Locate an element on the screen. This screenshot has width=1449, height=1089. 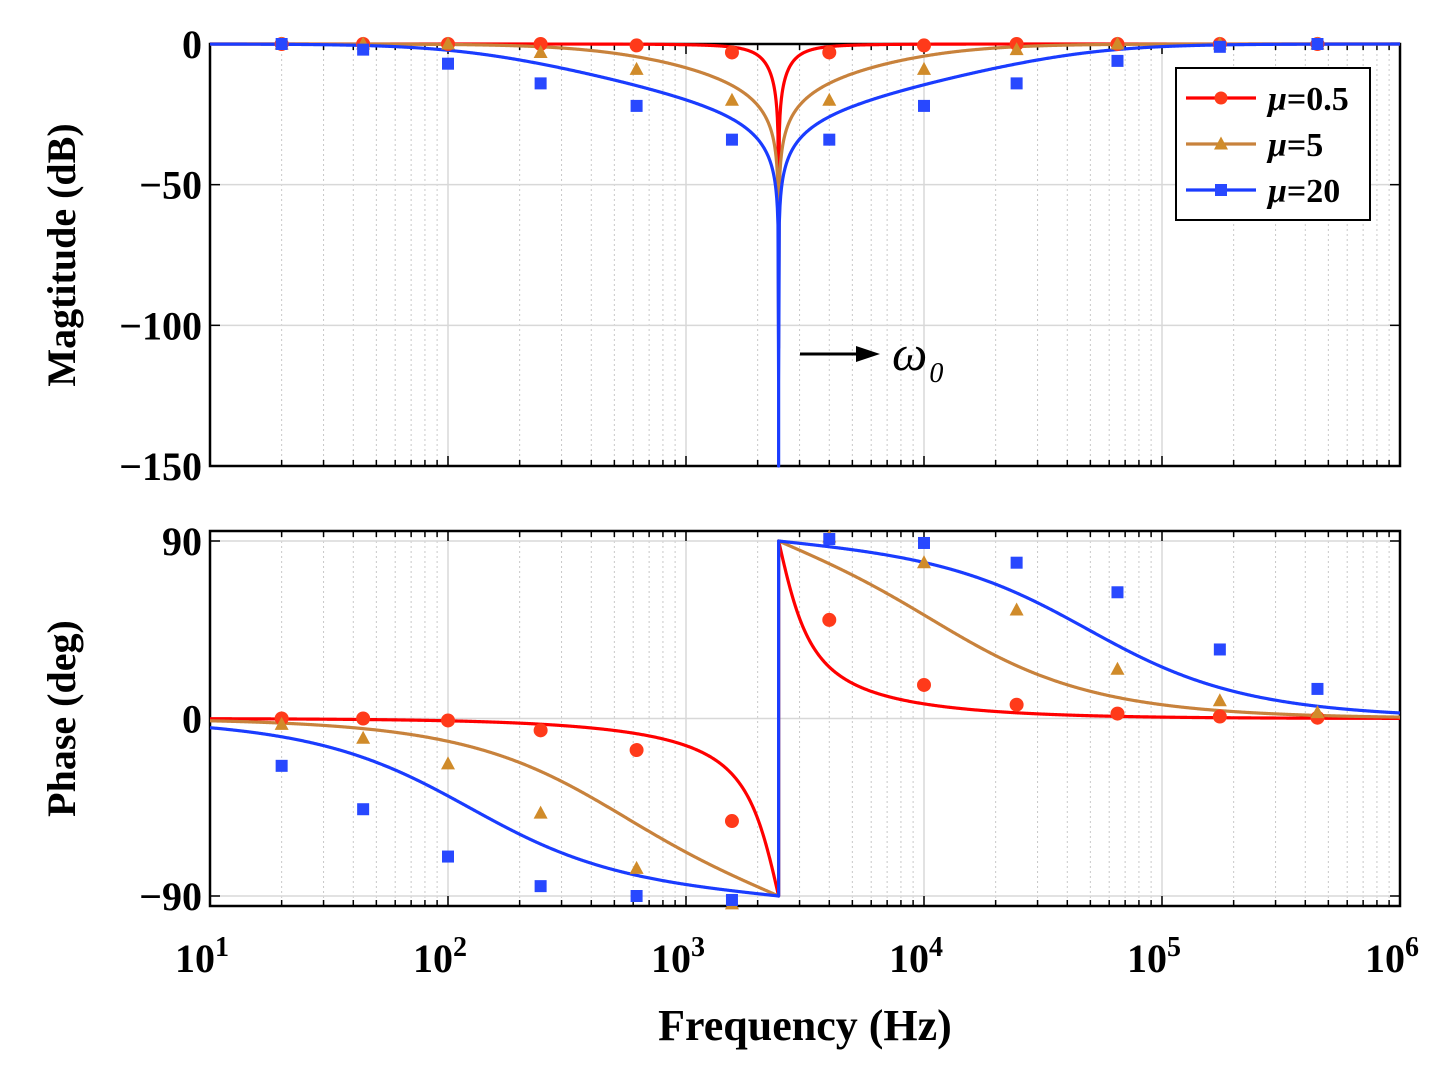
legend-label: μ=5 is located at coordinates (1294, 145).